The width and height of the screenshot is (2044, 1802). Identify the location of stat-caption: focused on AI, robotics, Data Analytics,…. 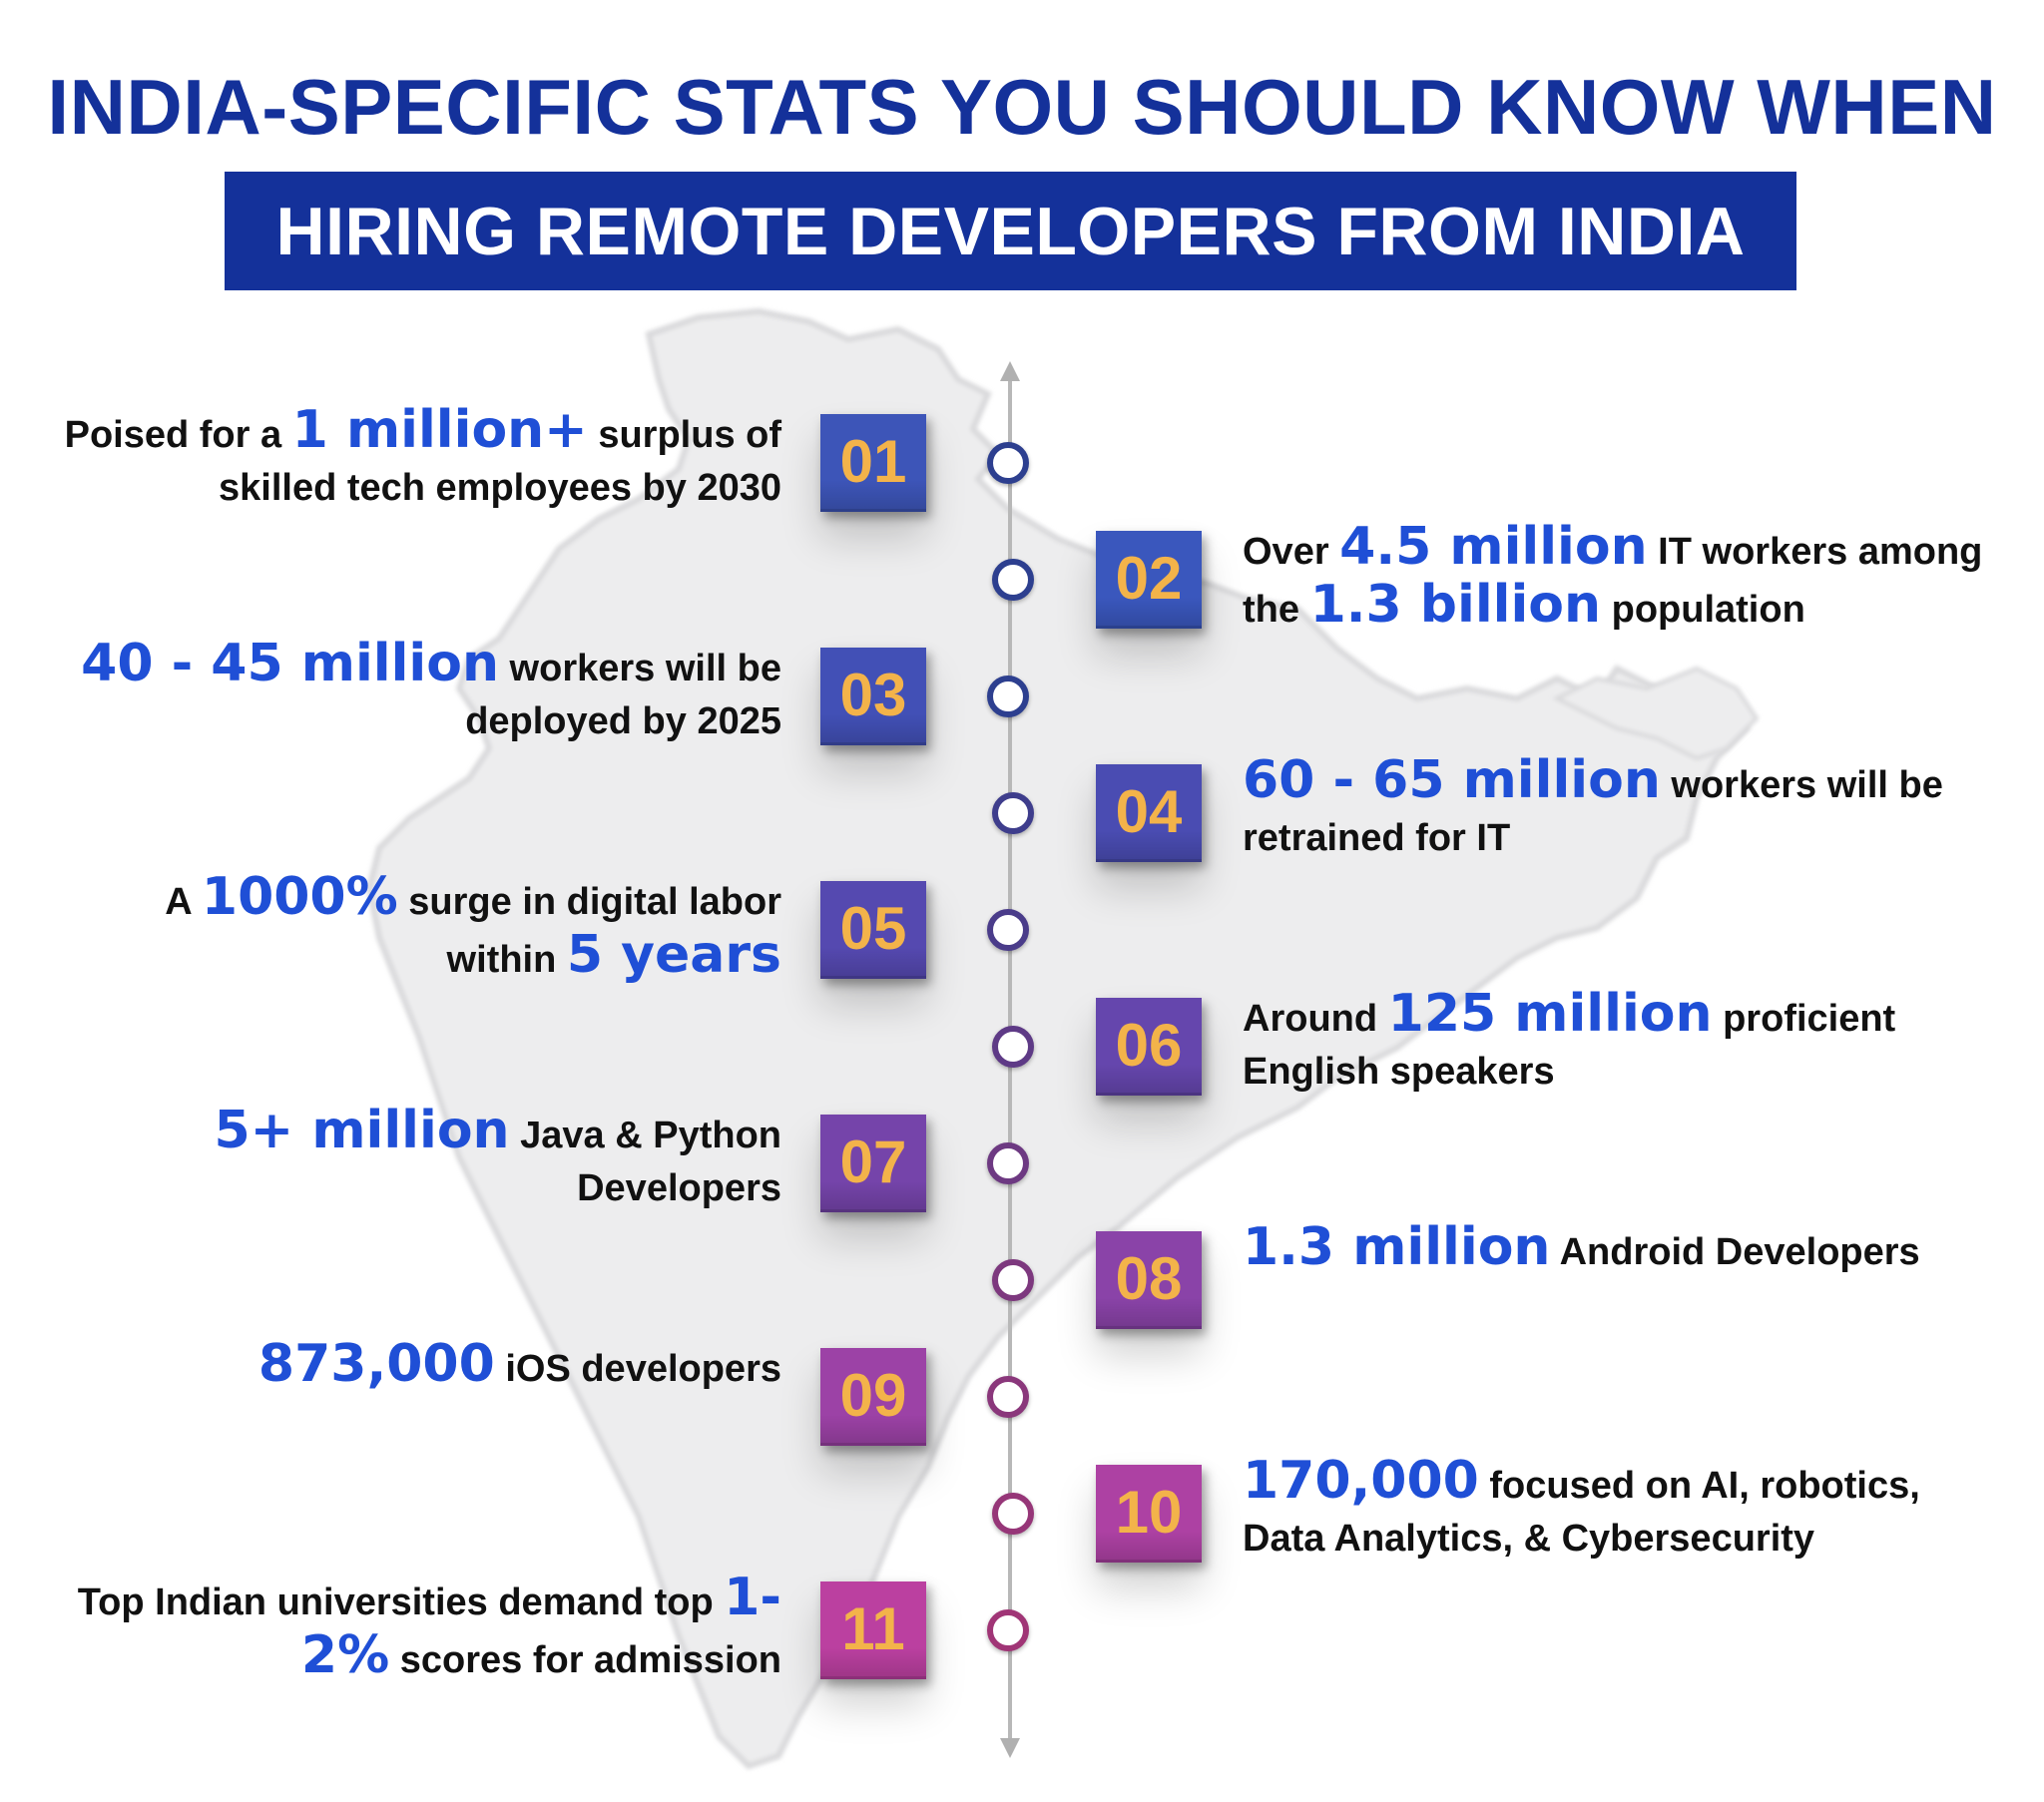
(1581, 1512).